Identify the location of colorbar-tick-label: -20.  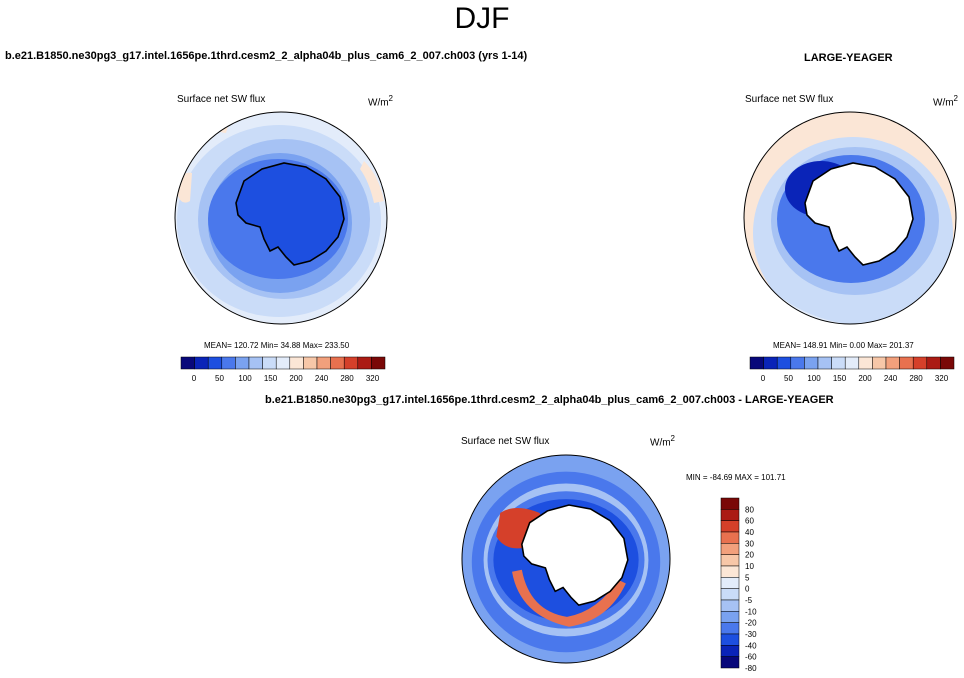
(751, 623).